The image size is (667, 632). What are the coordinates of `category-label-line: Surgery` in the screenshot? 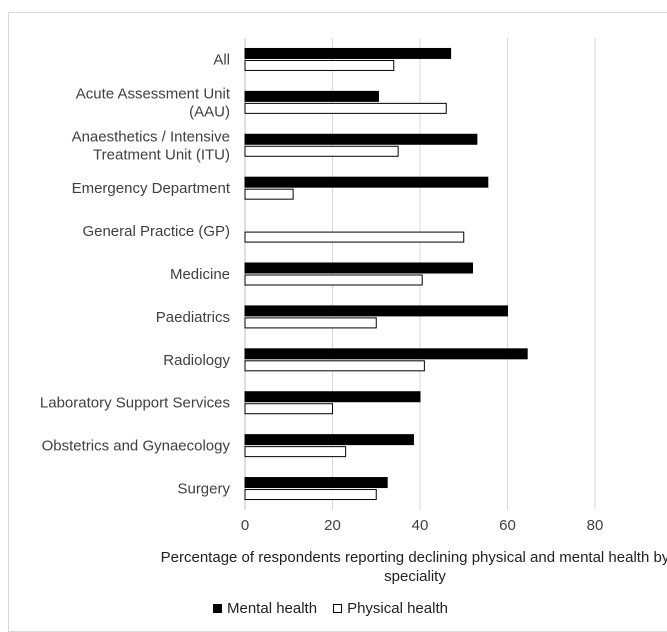 It's located at (203, 489).